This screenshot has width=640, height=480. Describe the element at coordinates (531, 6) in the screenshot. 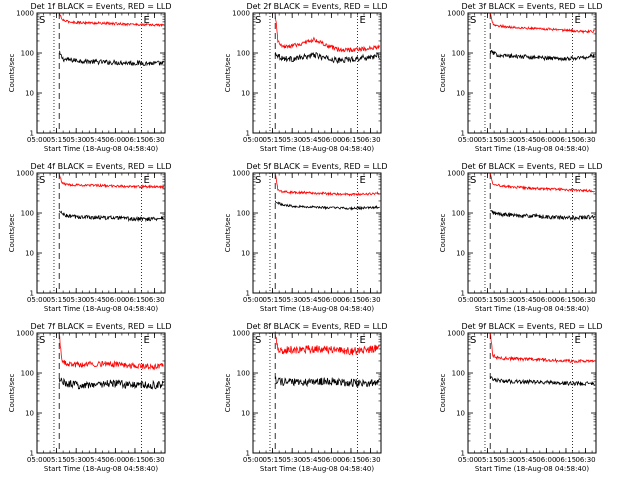

I see `panel-title: Det 3f BLACK = Events, RED = LLD` at that location.